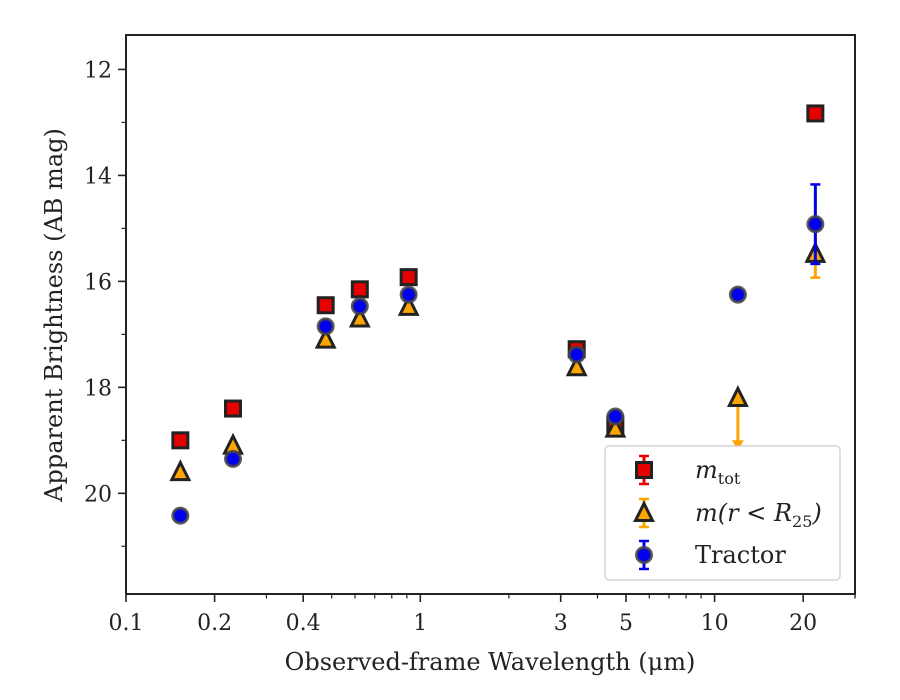 This screenshot has height=700, width=900. I want to click on y-tick-label: 12, so click(98, 70).